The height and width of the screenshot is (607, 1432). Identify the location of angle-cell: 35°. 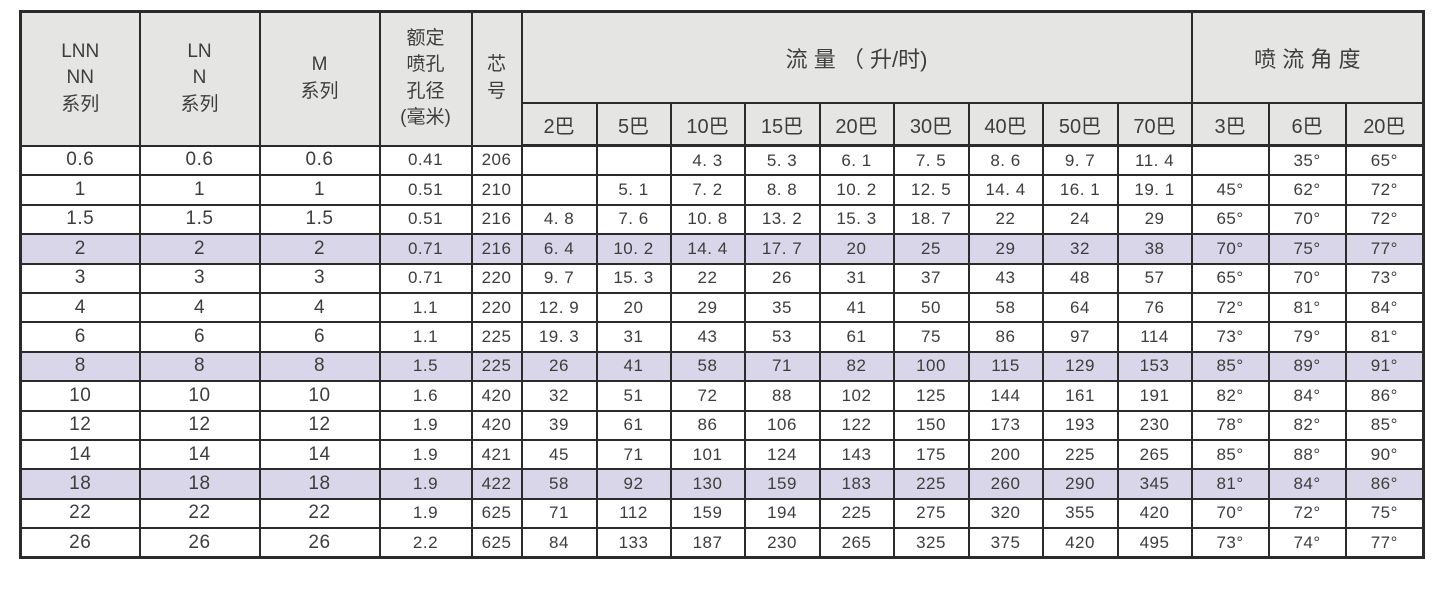
(1307, 160).